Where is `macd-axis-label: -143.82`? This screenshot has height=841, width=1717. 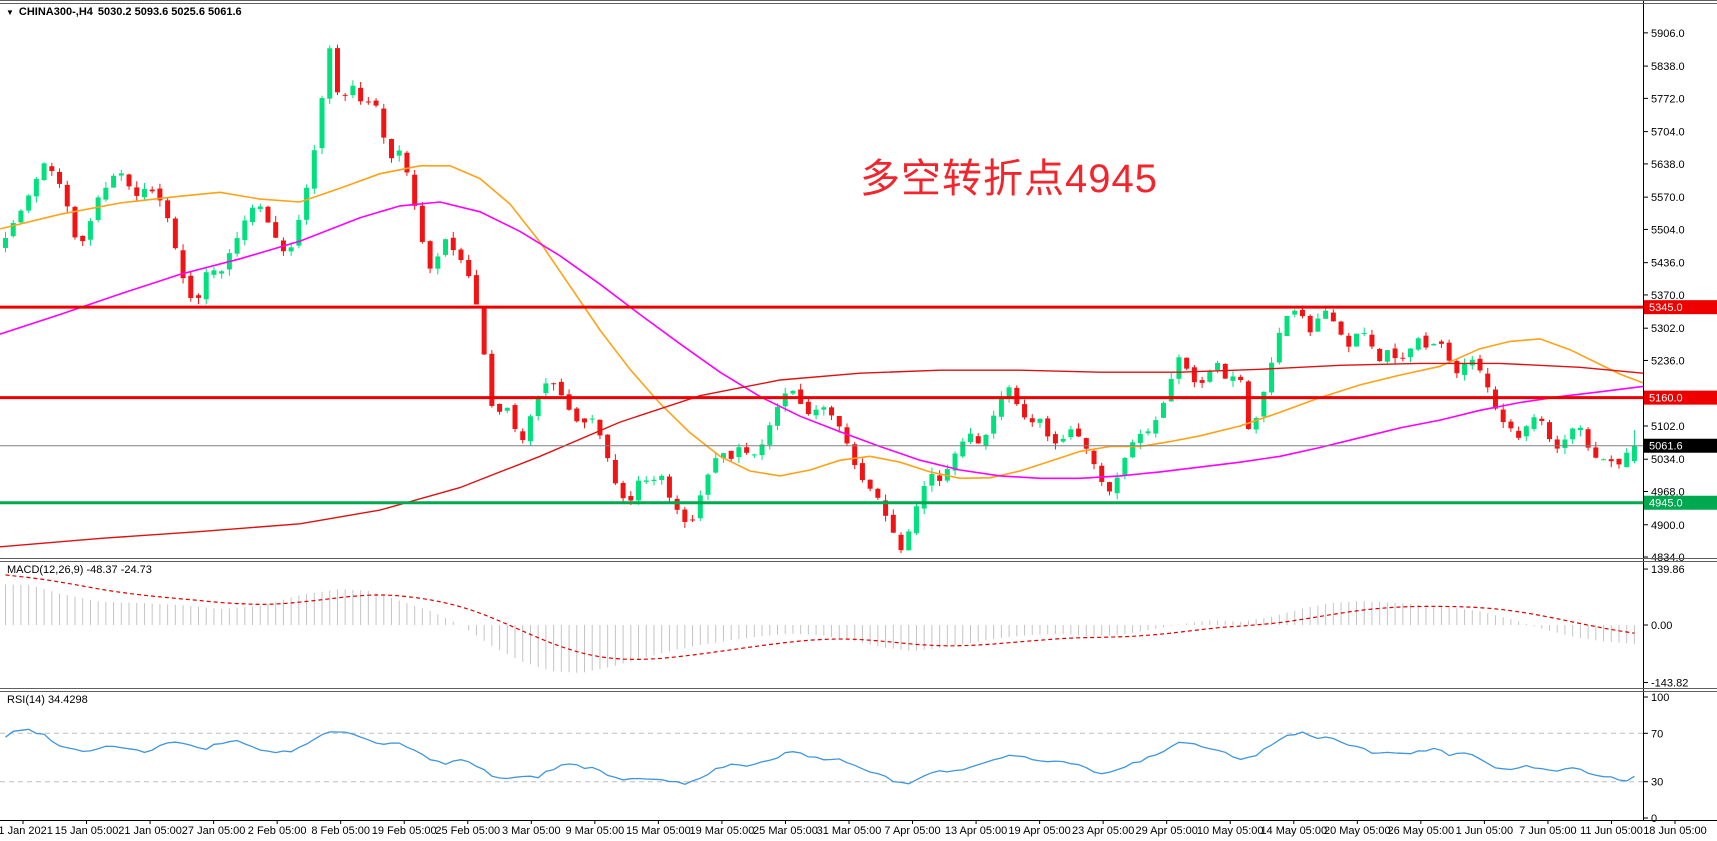 macd-axis-label: -143.82 is located at coordinates (1669, 684).